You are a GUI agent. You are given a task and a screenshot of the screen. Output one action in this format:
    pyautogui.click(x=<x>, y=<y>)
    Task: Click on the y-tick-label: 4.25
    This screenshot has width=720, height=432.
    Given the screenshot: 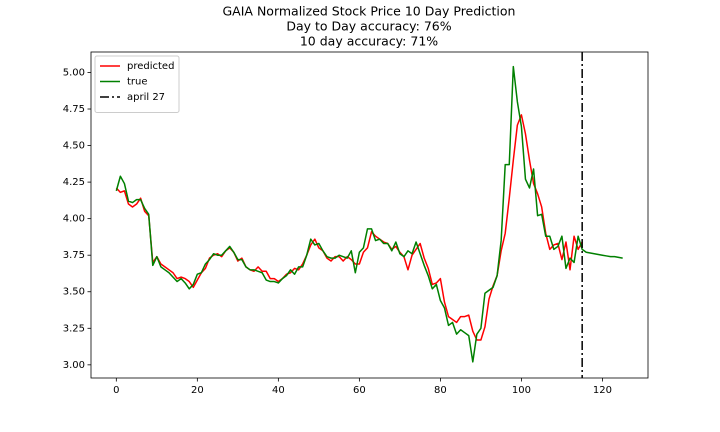 What is the action you would take?
    pyautogui.click(x=74, y=182)
    